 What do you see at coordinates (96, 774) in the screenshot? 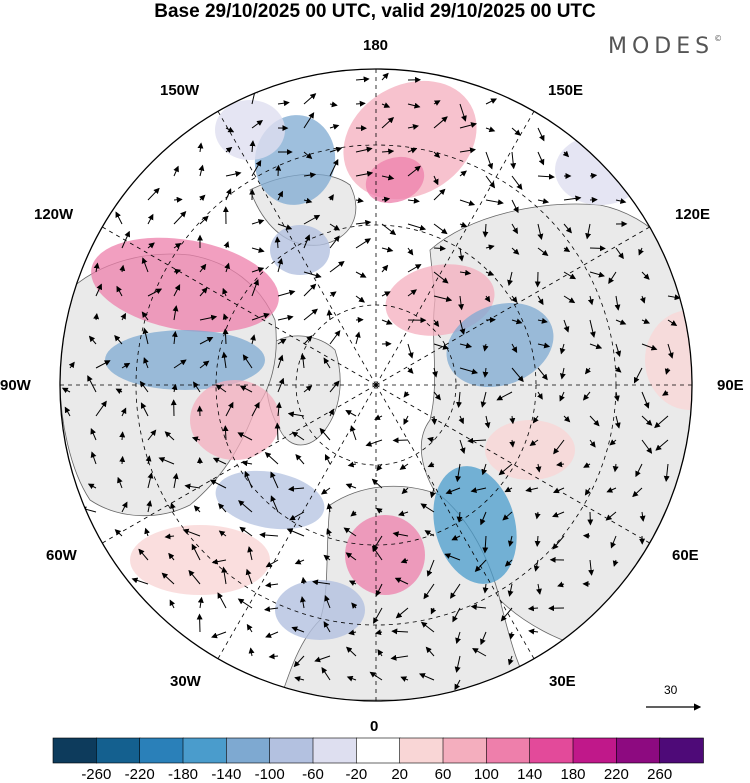
I see `colorbar-tick-label: -260` at bounding box center [96, 774].